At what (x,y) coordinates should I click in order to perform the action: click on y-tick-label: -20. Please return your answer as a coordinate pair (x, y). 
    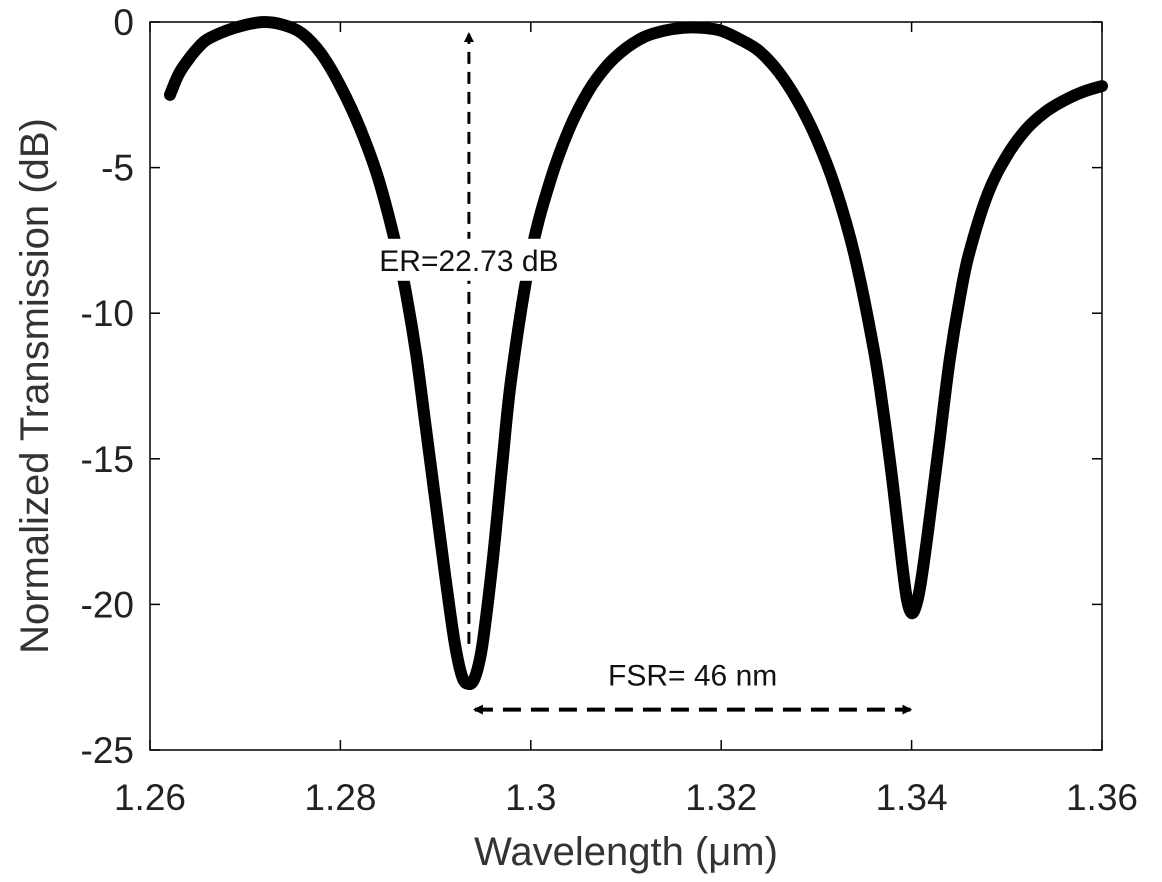
    Looking at the image, I should click on (107, 604).